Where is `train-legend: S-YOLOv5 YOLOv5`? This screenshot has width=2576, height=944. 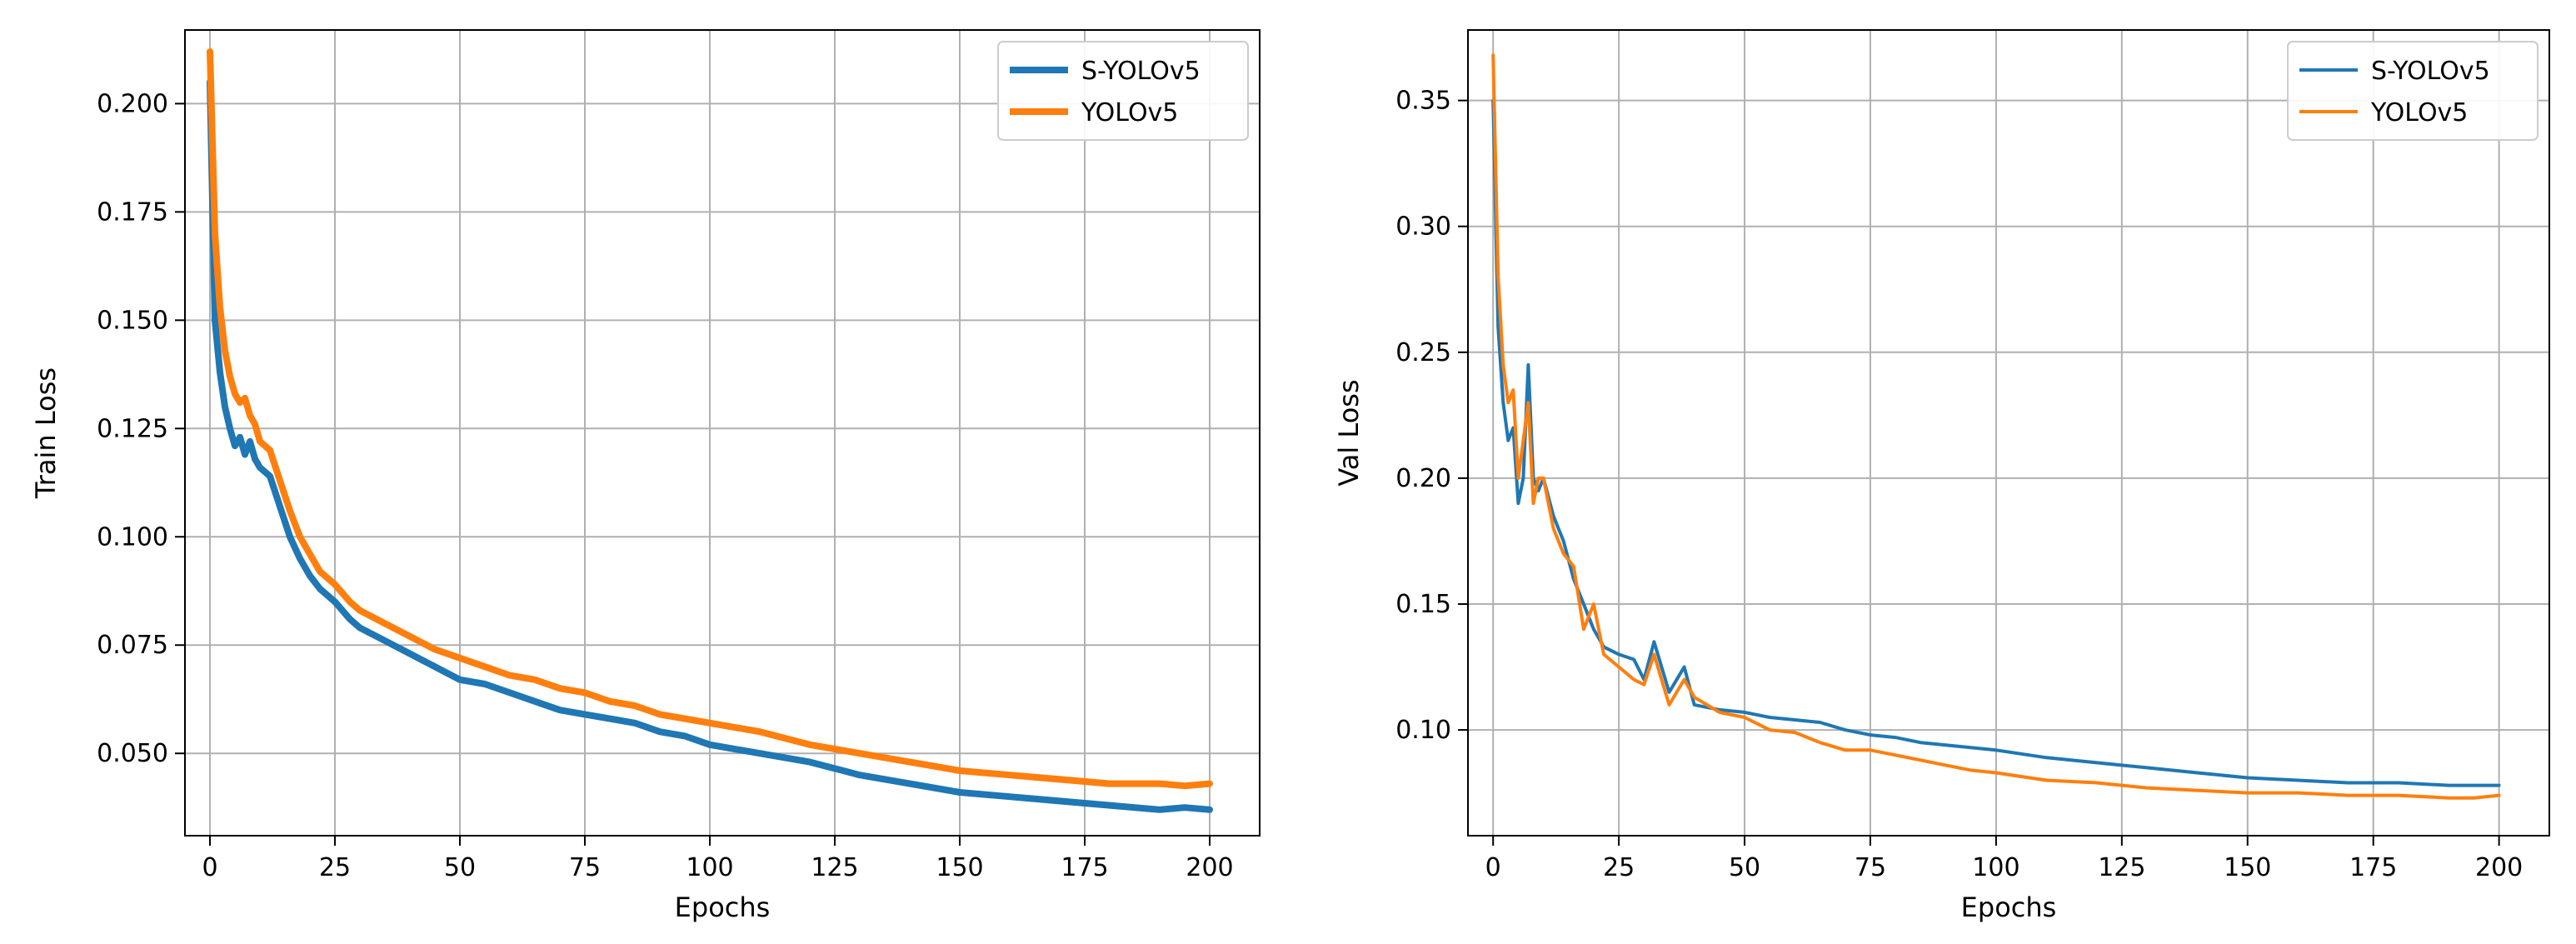 train-legend: S-YOLOv5 YOLOv5 is located at coordinates (1123, 91).